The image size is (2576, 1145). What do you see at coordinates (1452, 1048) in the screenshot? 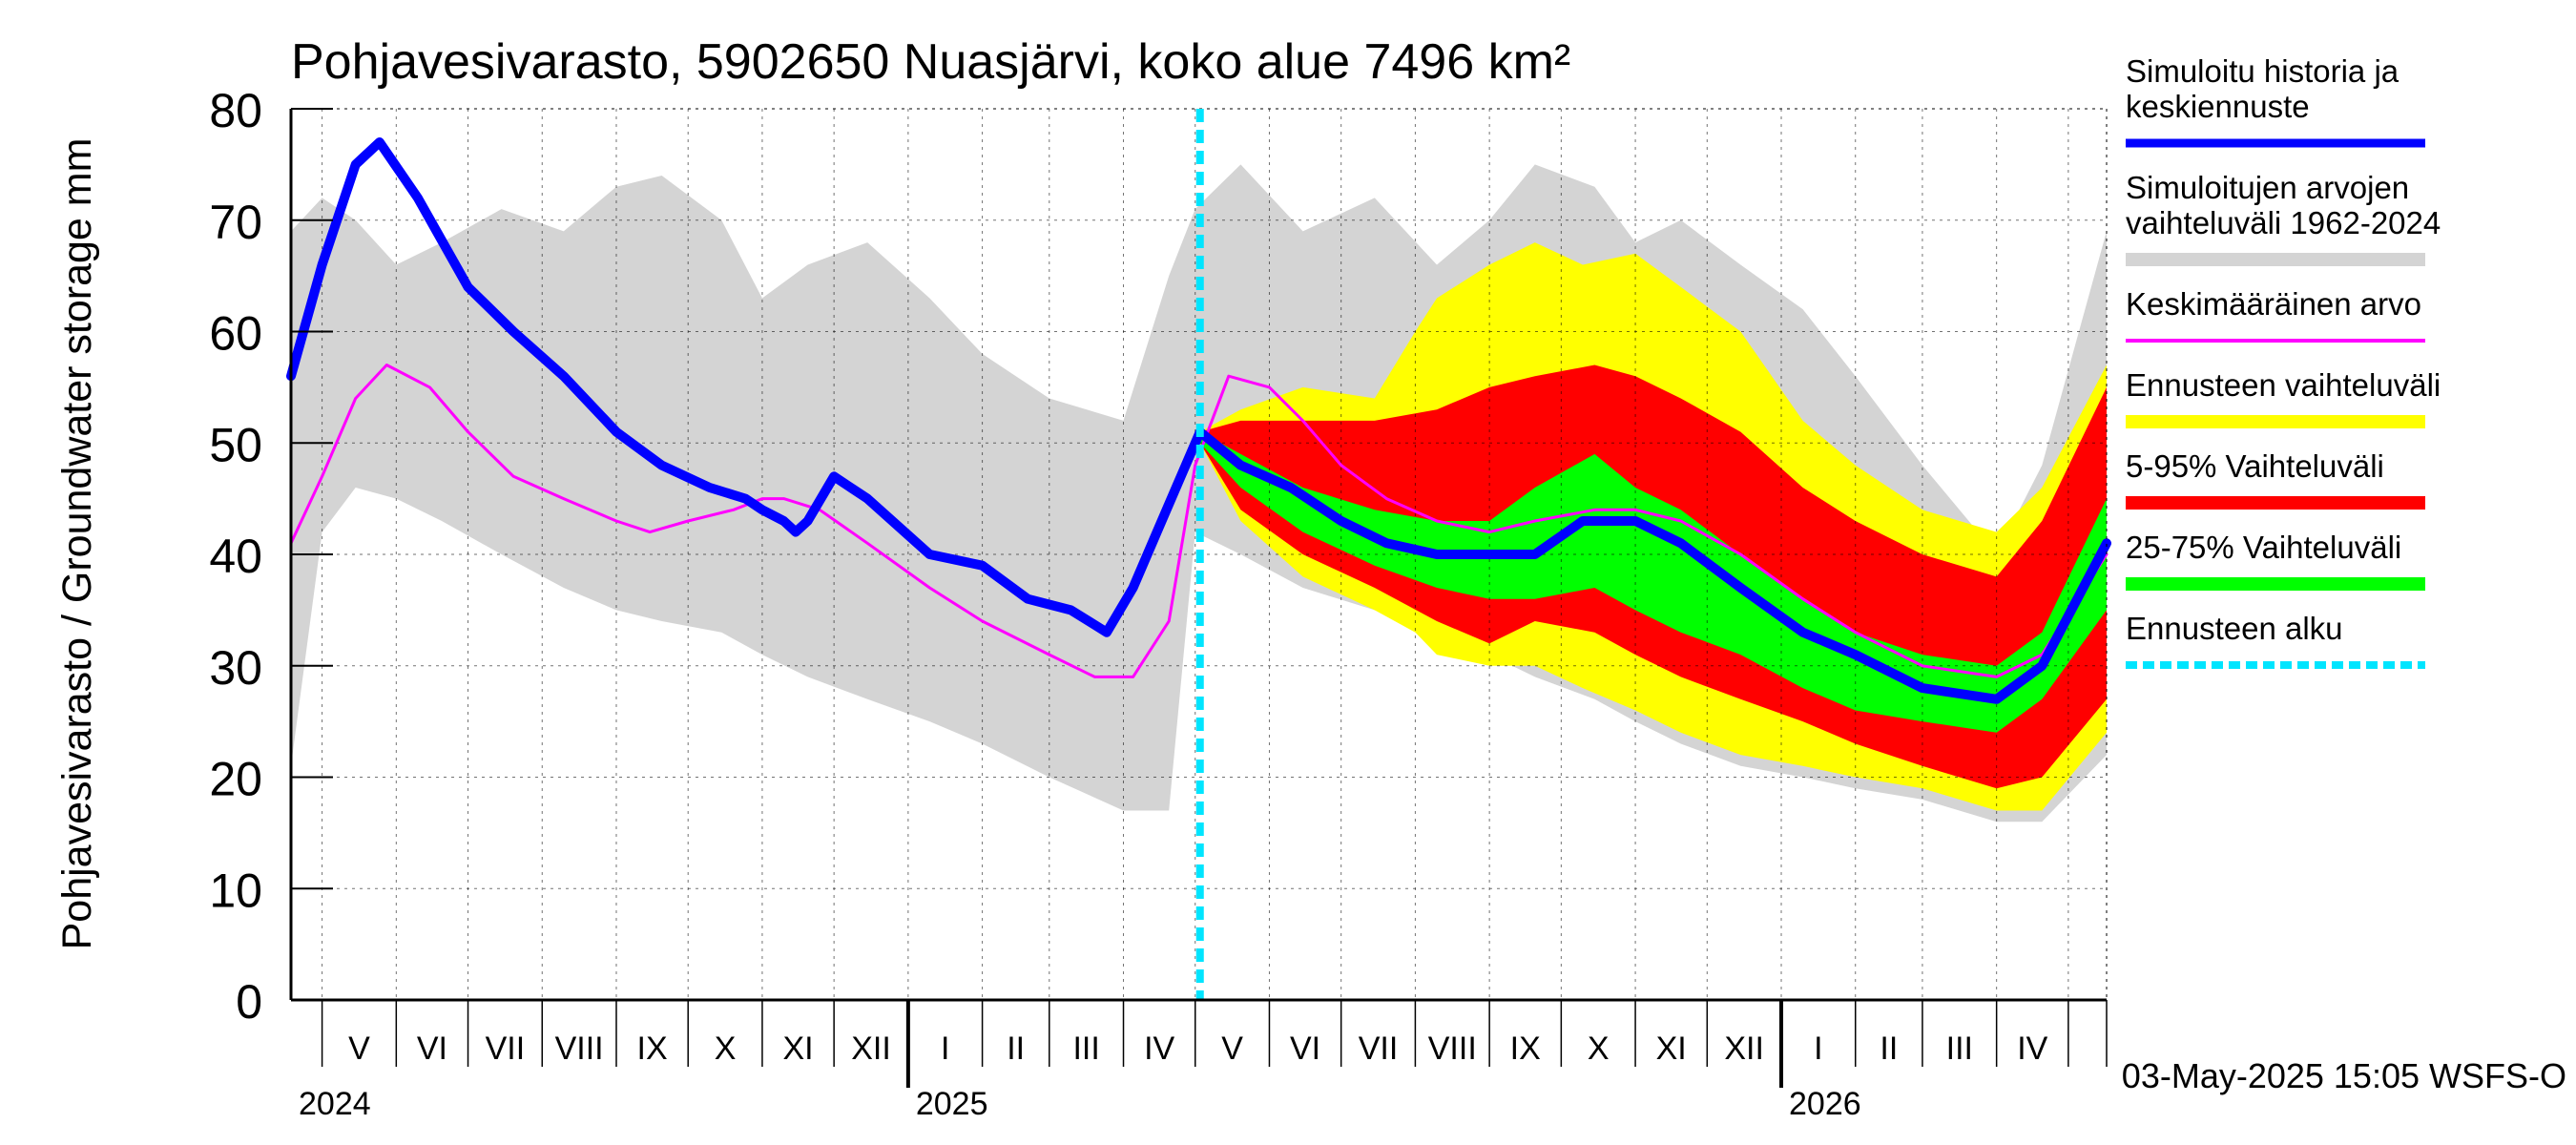
I see `month-label-15: VIII` at bounding box center [1452, 1048].